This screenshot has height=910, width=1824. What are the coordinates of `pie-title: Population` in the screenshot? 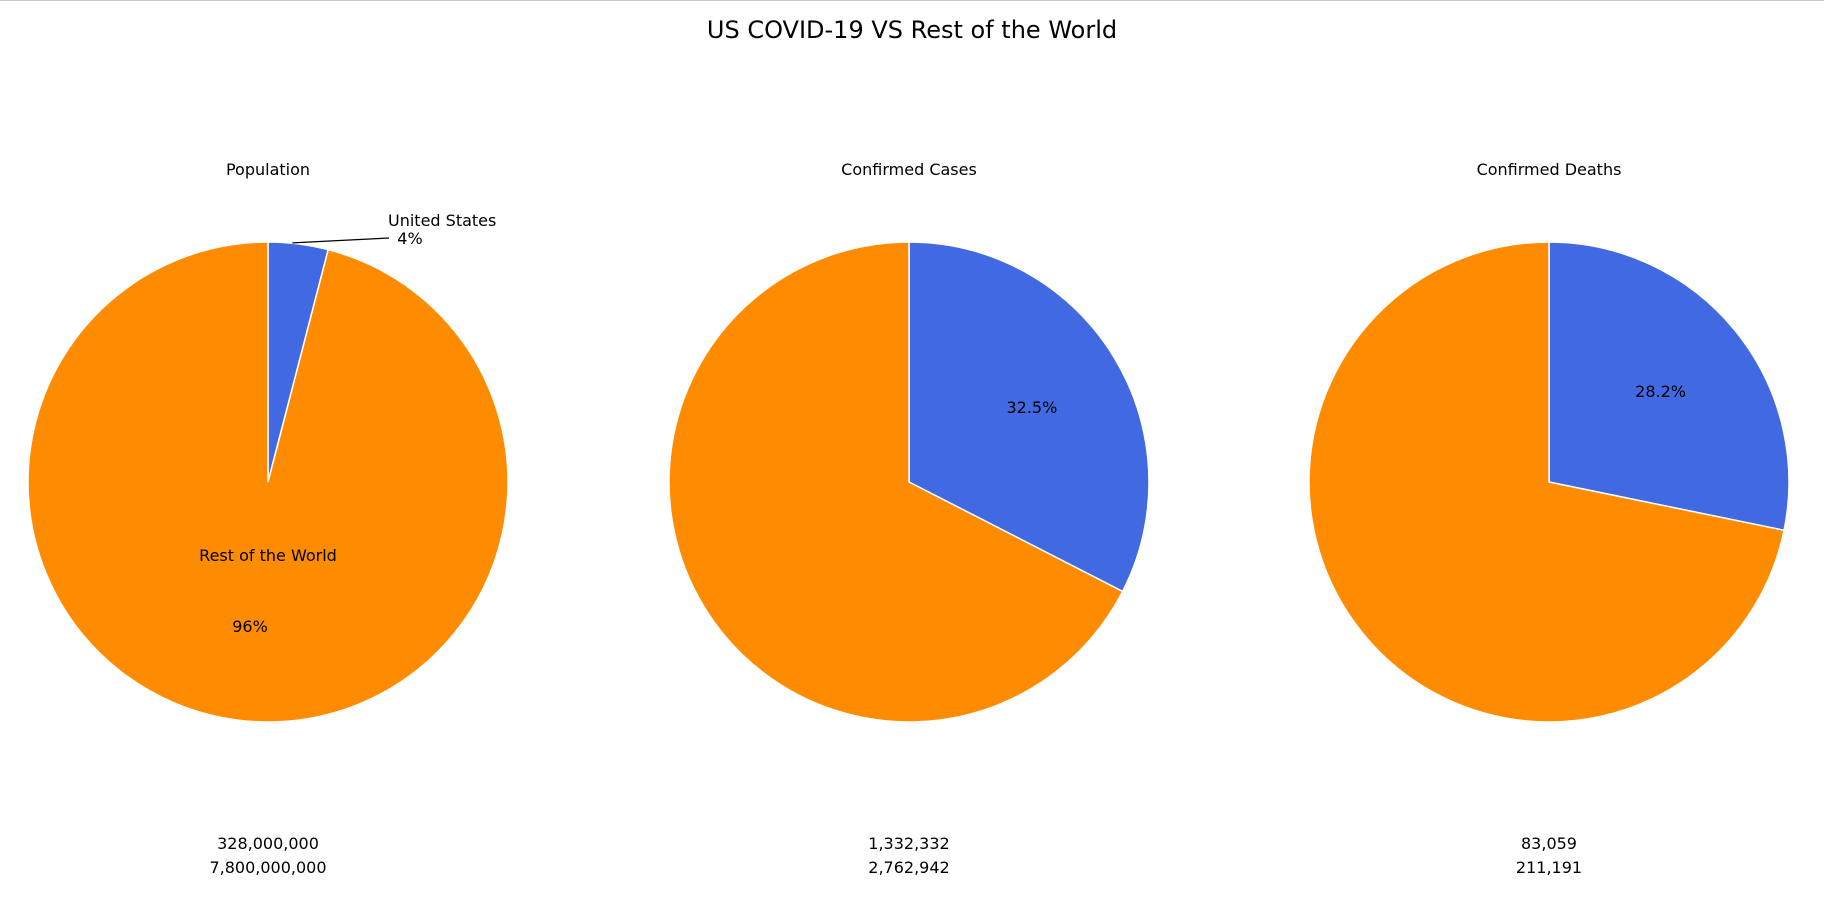 It's located at (268, 169).